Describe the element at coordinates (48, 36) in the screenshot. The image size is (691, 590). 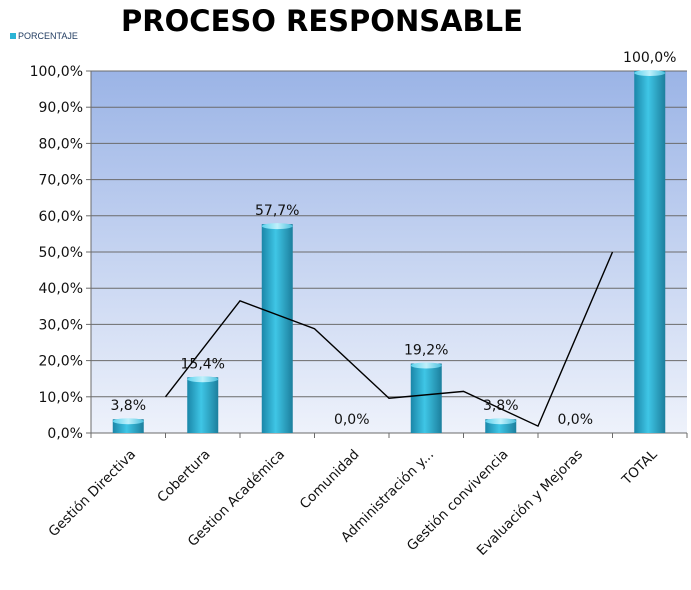
I see `legend-label: PORCENTAJE` at that location.